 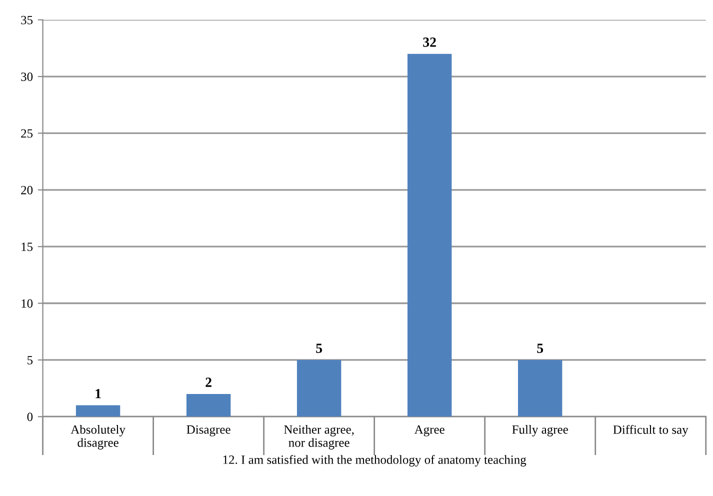 What do you see at coordinates (540, 430) in the screenshot?
I see `x-tick-label: Fully agree` at bounding box center [540, 430].